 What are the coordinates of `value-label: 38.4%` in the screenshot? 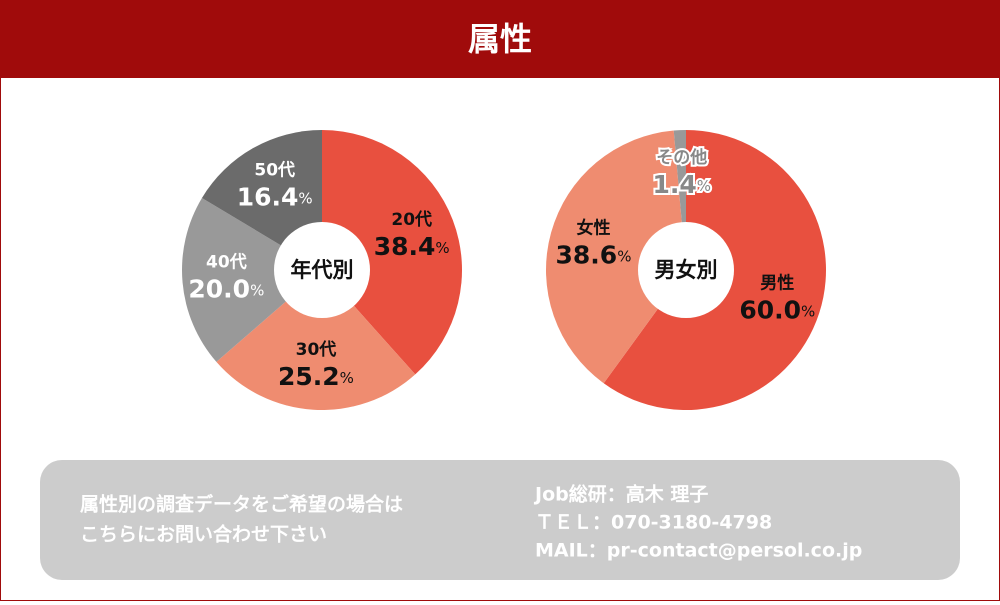 It's located at (412, 246).